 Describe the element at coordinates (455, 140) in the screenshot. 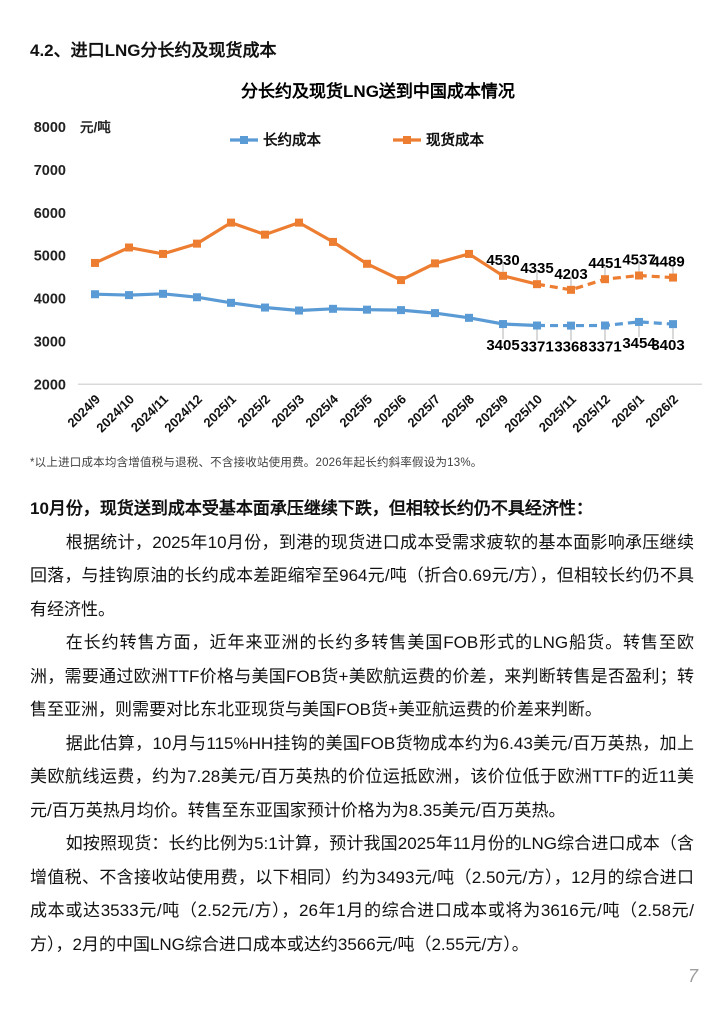

I see `legend-label-spot-cost: 现货成本` at that location.